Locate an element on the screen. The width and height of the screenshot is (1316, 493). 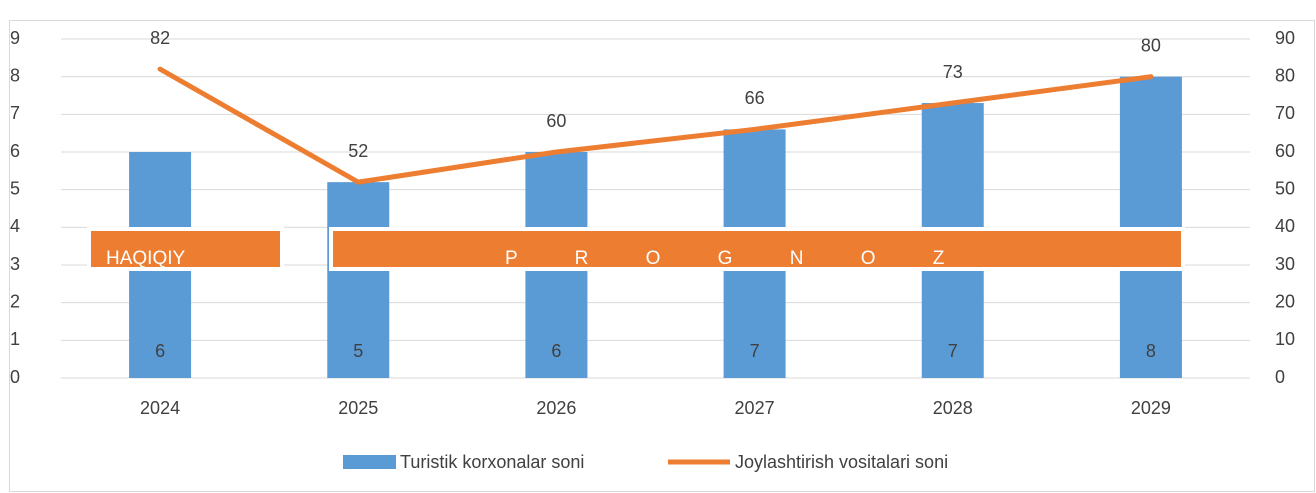
x-tick-label: 2026 is located at coordinates (556, 408).